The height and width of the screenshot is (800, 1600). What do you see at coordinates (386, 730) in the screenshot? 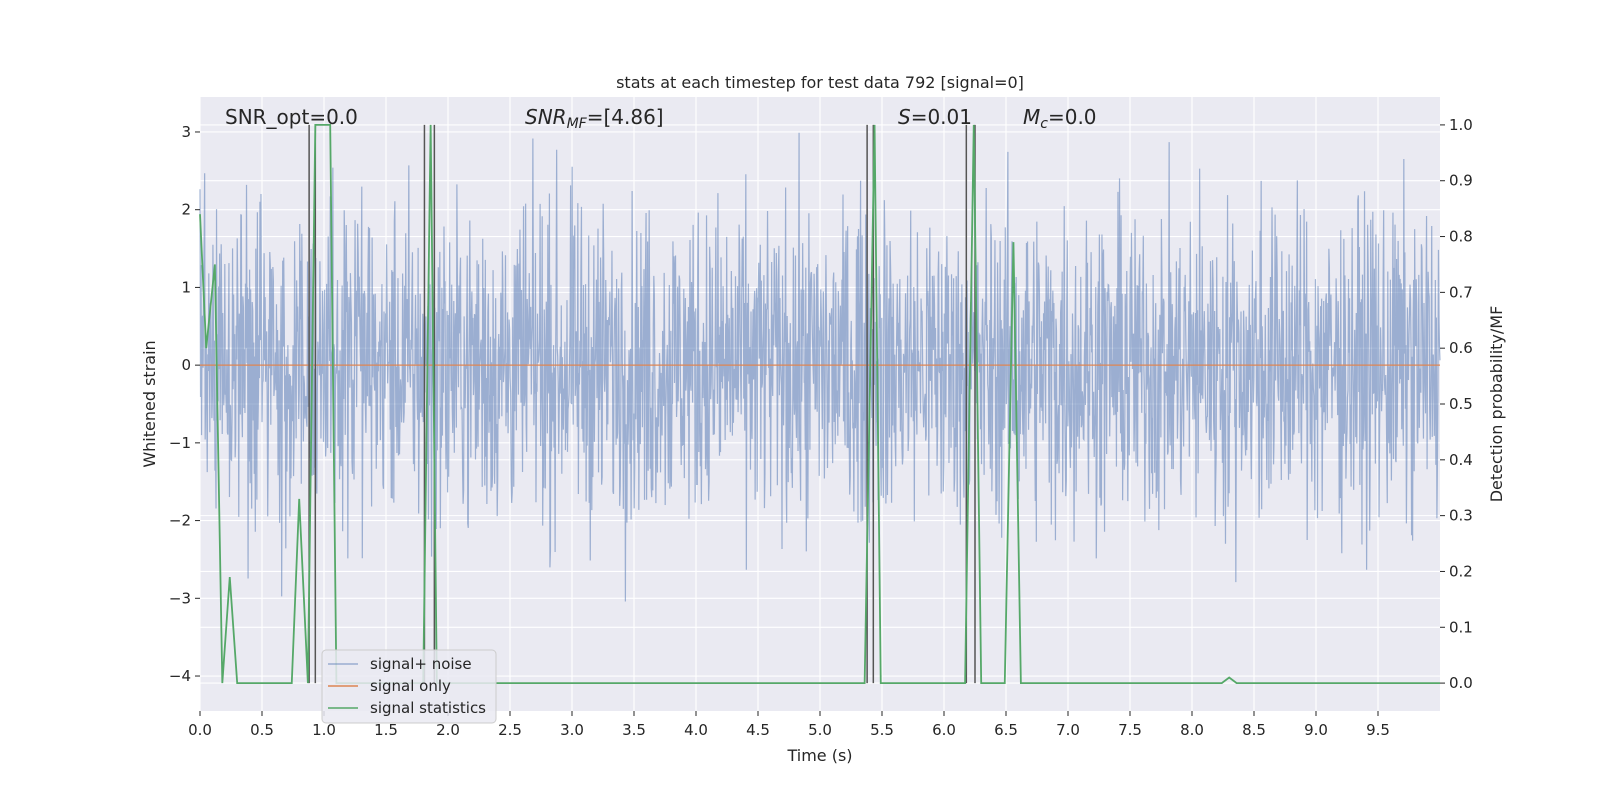
I see `x-tick-label: 1.5` at bounding box center [386, 730].